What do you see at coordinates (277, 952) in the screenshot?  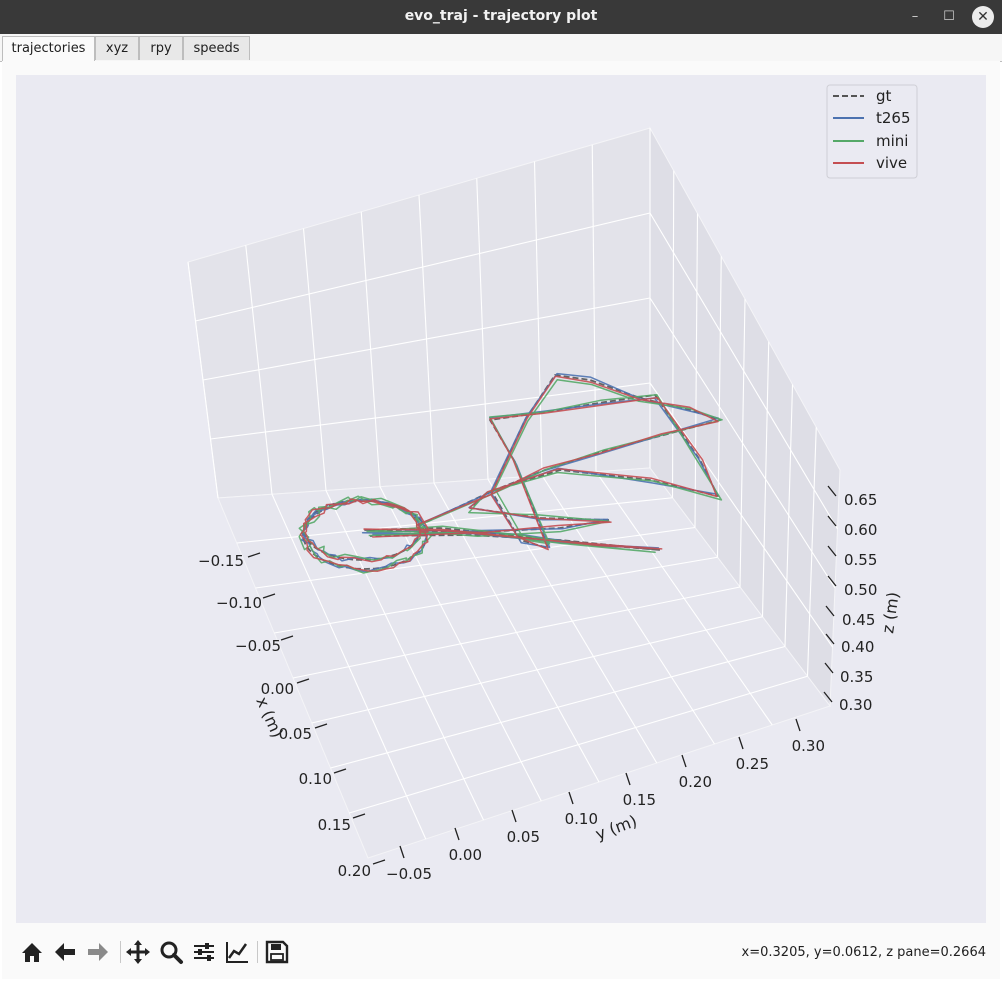 I see `save-icon` at bounding box center [277, 952].